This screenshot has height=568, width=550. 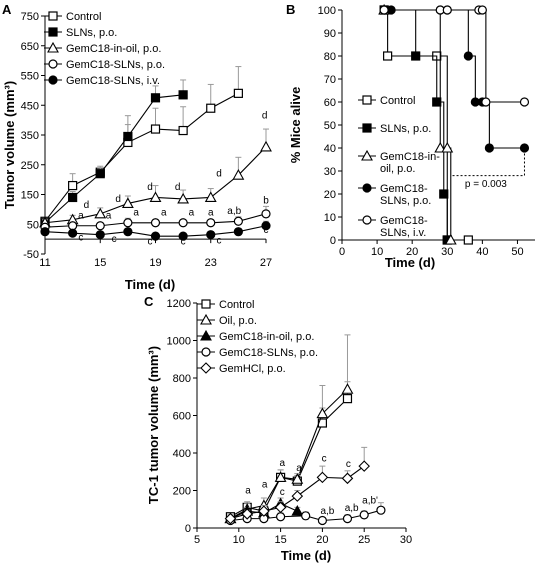 What do you see at coordinates (179, 304) in the screenshot?
I see `y-tick-label: 1200` at bounding box center [179, 304].